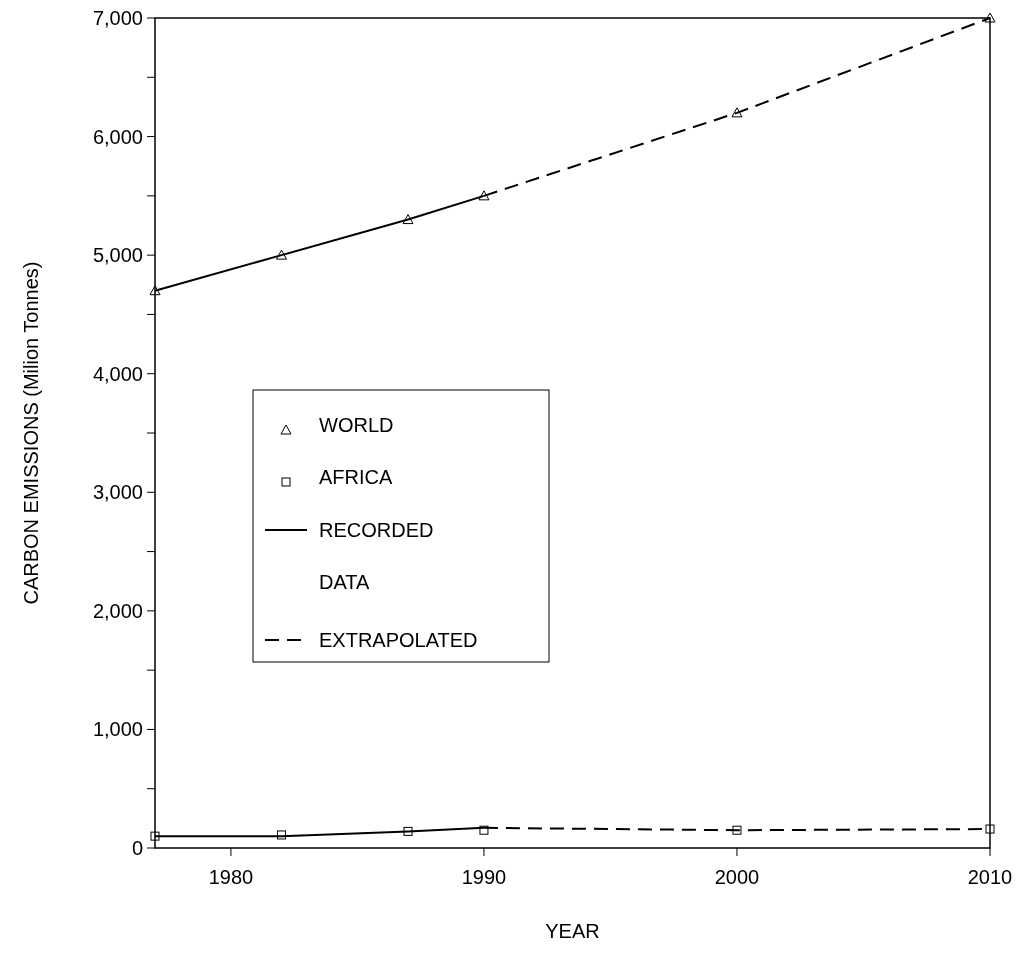 The height and width of the screenshot is (977, 1028). I want to click on y-tick-label: 5,000, so click(117, 255).